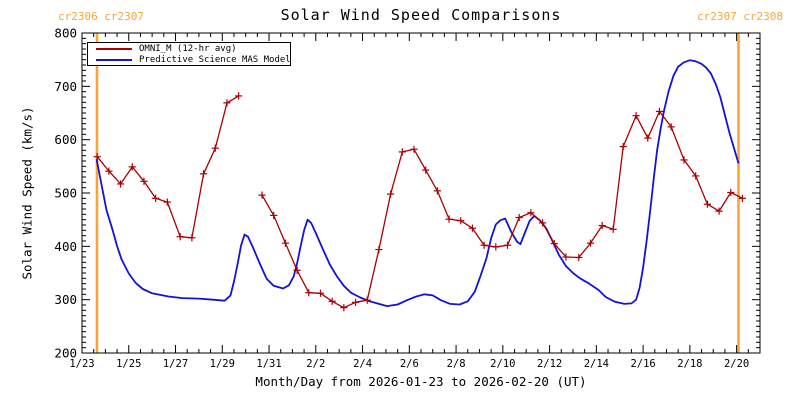 This screenshot has height=400, width=800. What do you see at coordinates (65, 246) in the screenshot?
I see `y-tick-label: 400` at bounding box center [65, 246].